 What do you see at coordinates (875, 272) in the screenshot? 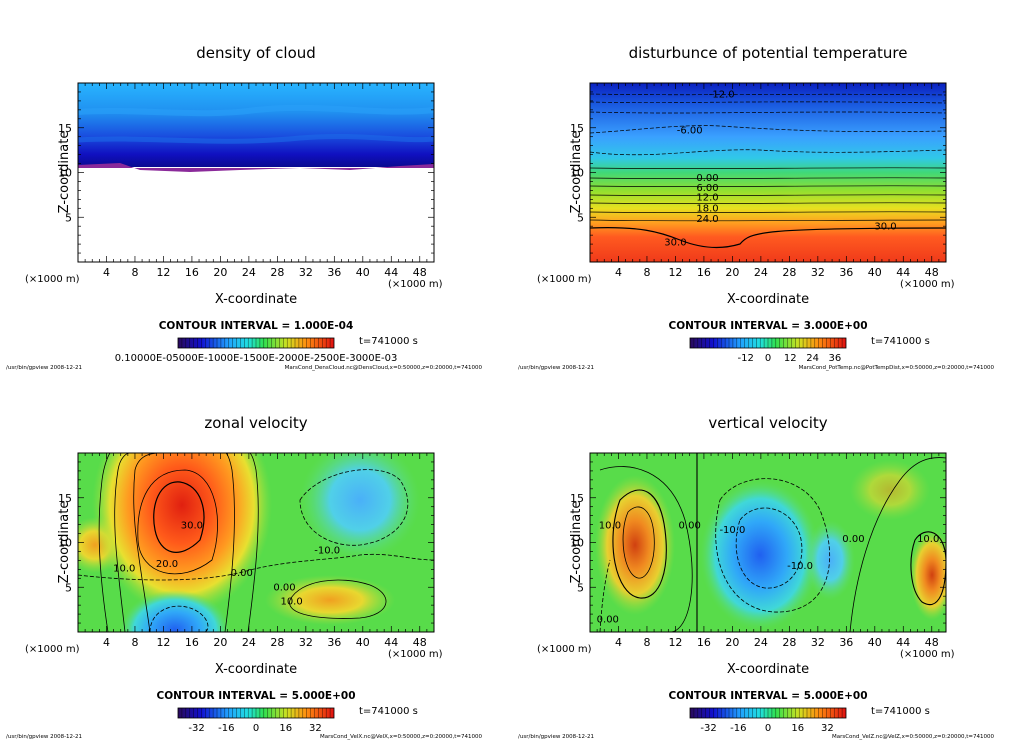
I see `x-tick-label: 40` at bounding box center [875, 272].